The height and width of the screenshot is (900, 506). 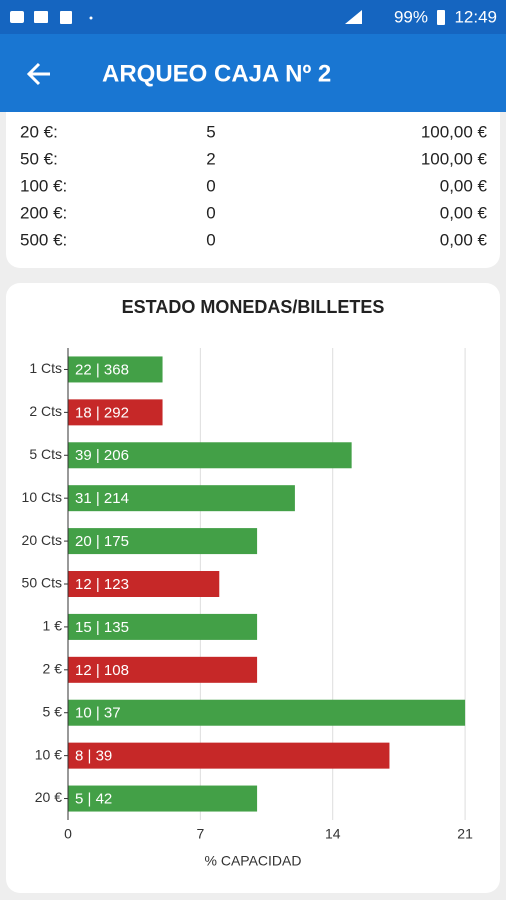 What do you see at coordinates (216, 73) in the screenshot?
I see `app-title: ARQUEO CAJA Nº 2` at bounding box center [216, 73].